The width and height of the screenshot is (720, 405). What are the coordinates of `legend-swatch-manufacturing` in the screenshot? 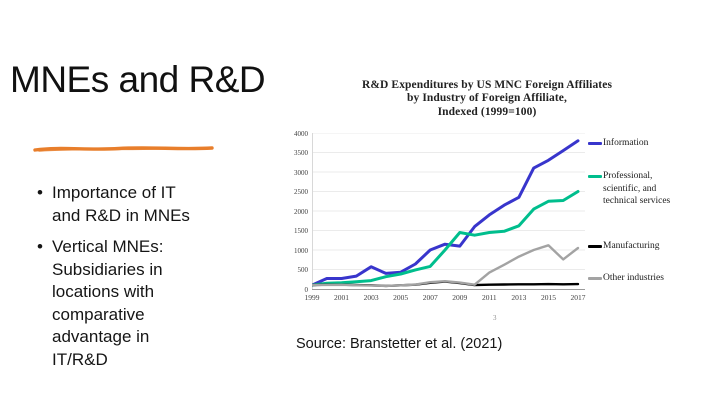 It's located at (595, 246).